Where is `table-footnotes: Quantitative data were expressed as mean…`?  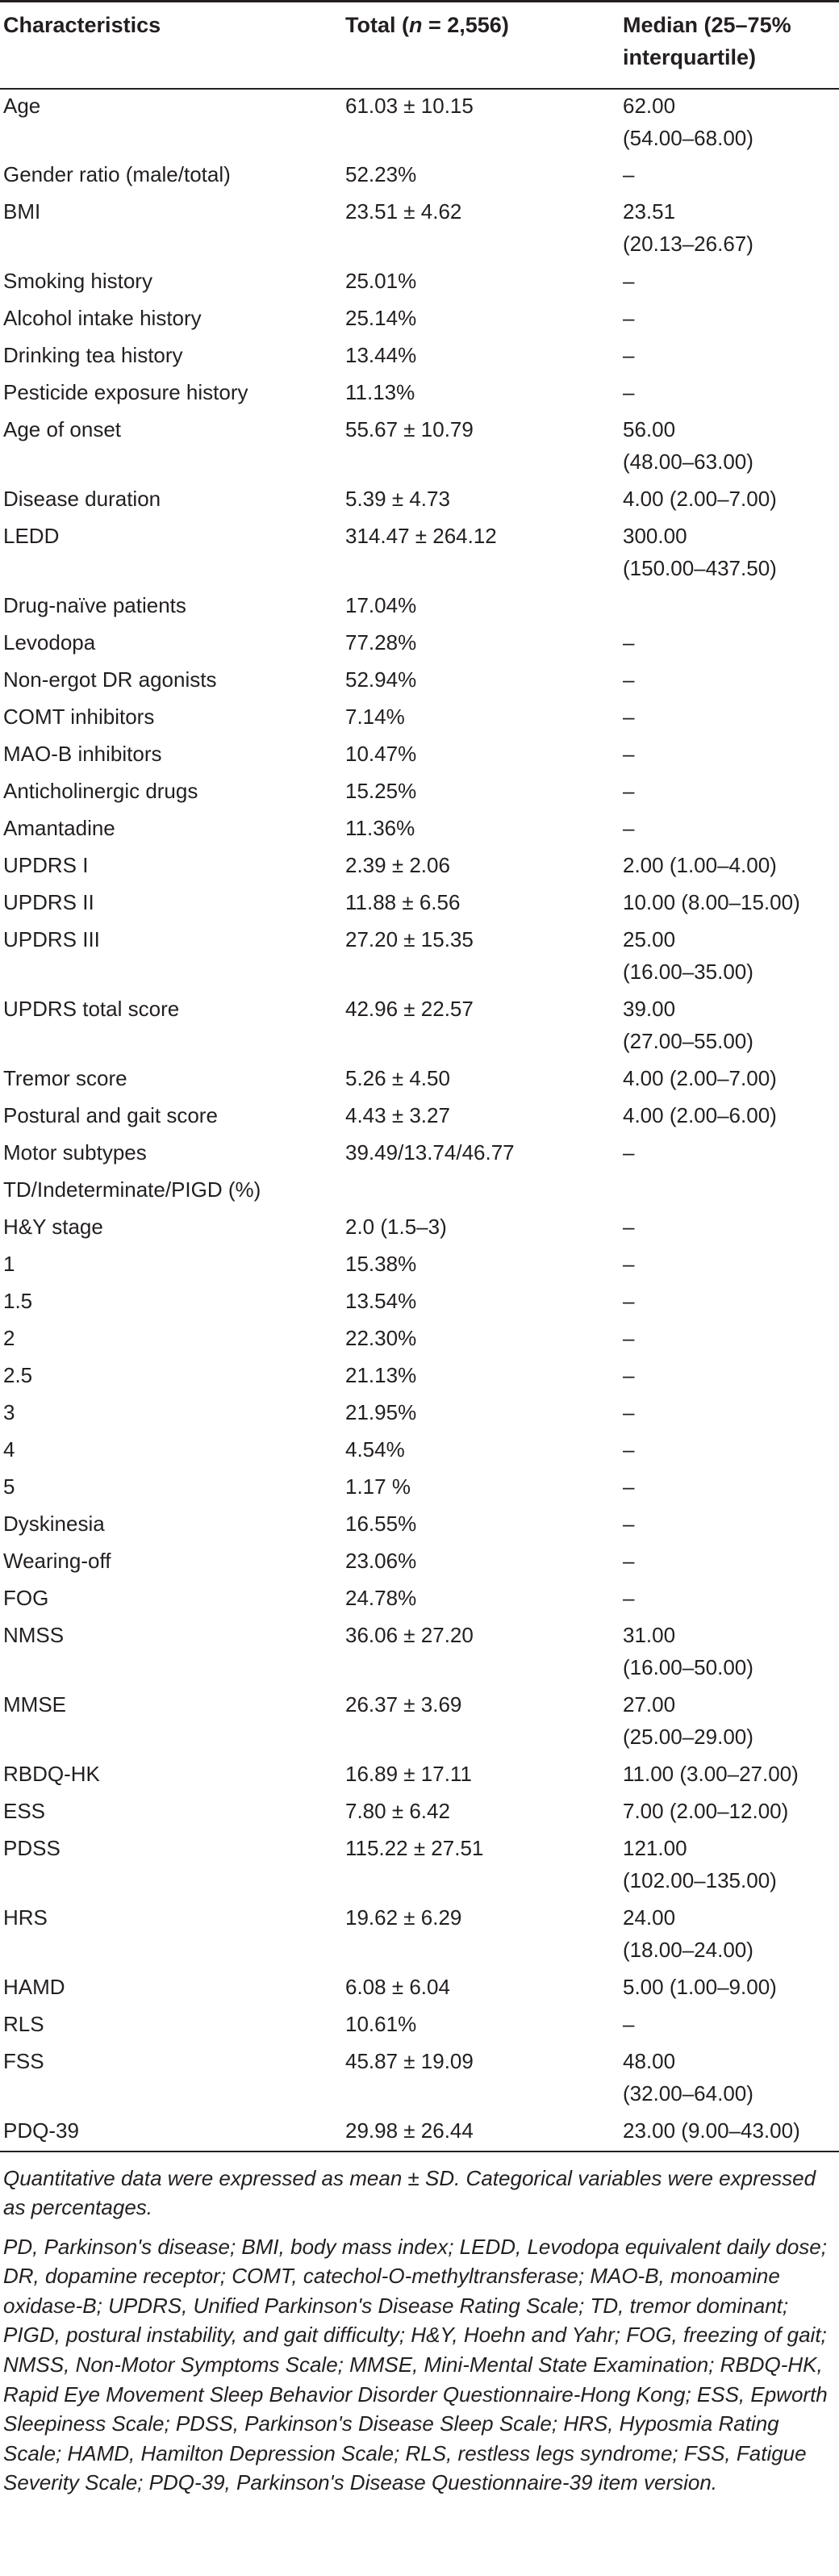
table-footnotes: Quantitative data were expressed as mean… is located at coordinates (418, 2325).